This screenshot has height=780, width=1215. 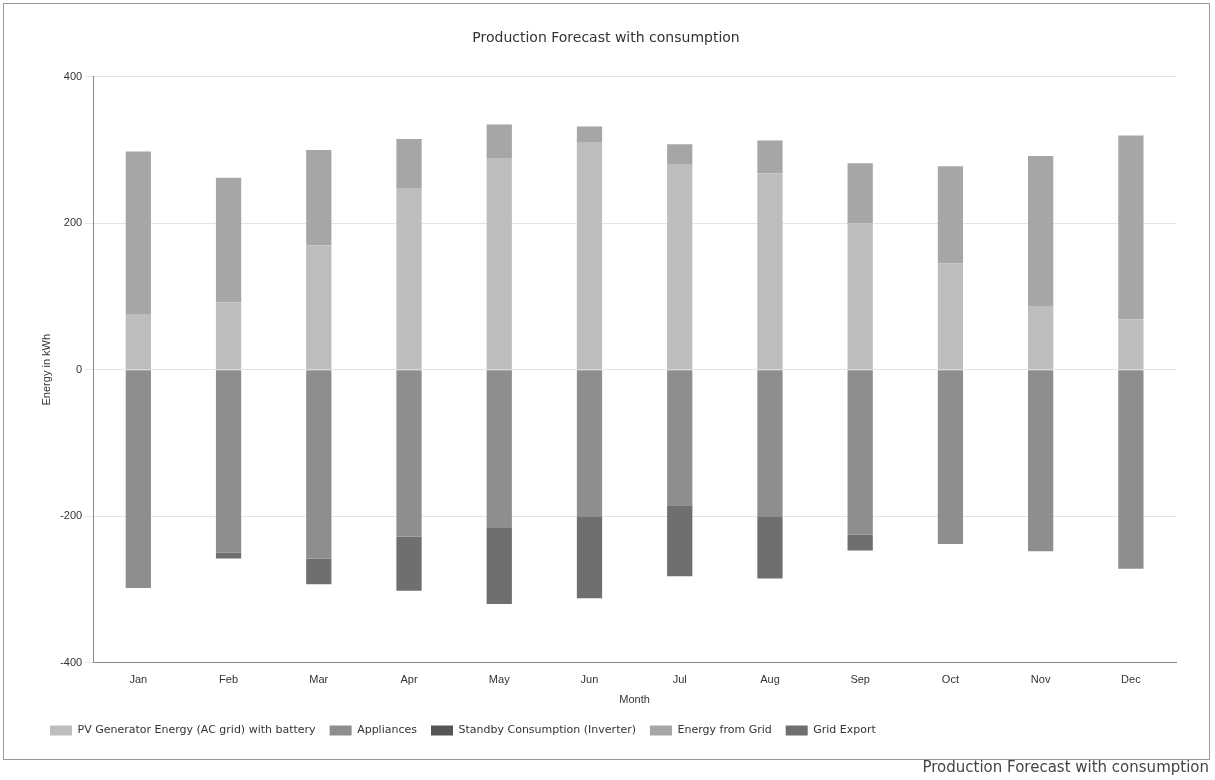 I want to click on legend-label: Appliances, so click(x=387, y=730).